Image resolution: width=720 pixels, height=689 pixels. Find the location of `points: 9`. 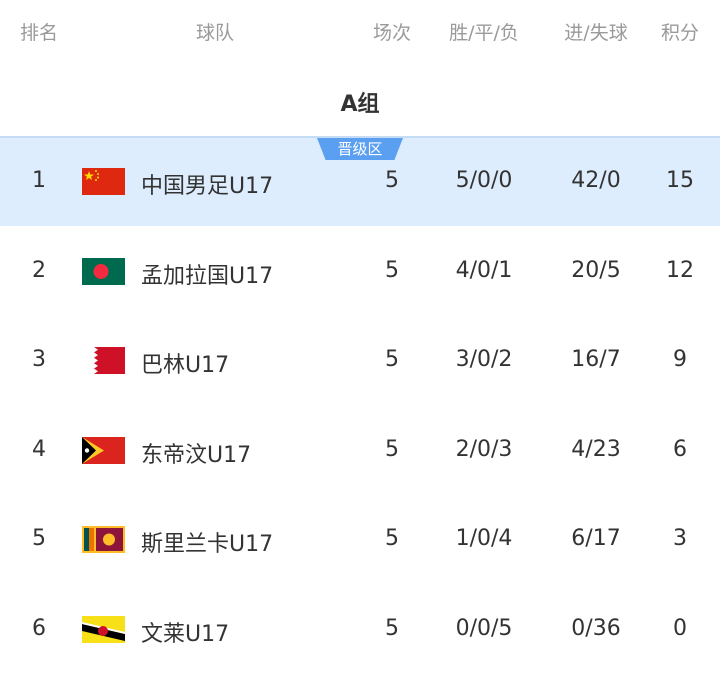

points: 9 is located at coordinates (680, 359).